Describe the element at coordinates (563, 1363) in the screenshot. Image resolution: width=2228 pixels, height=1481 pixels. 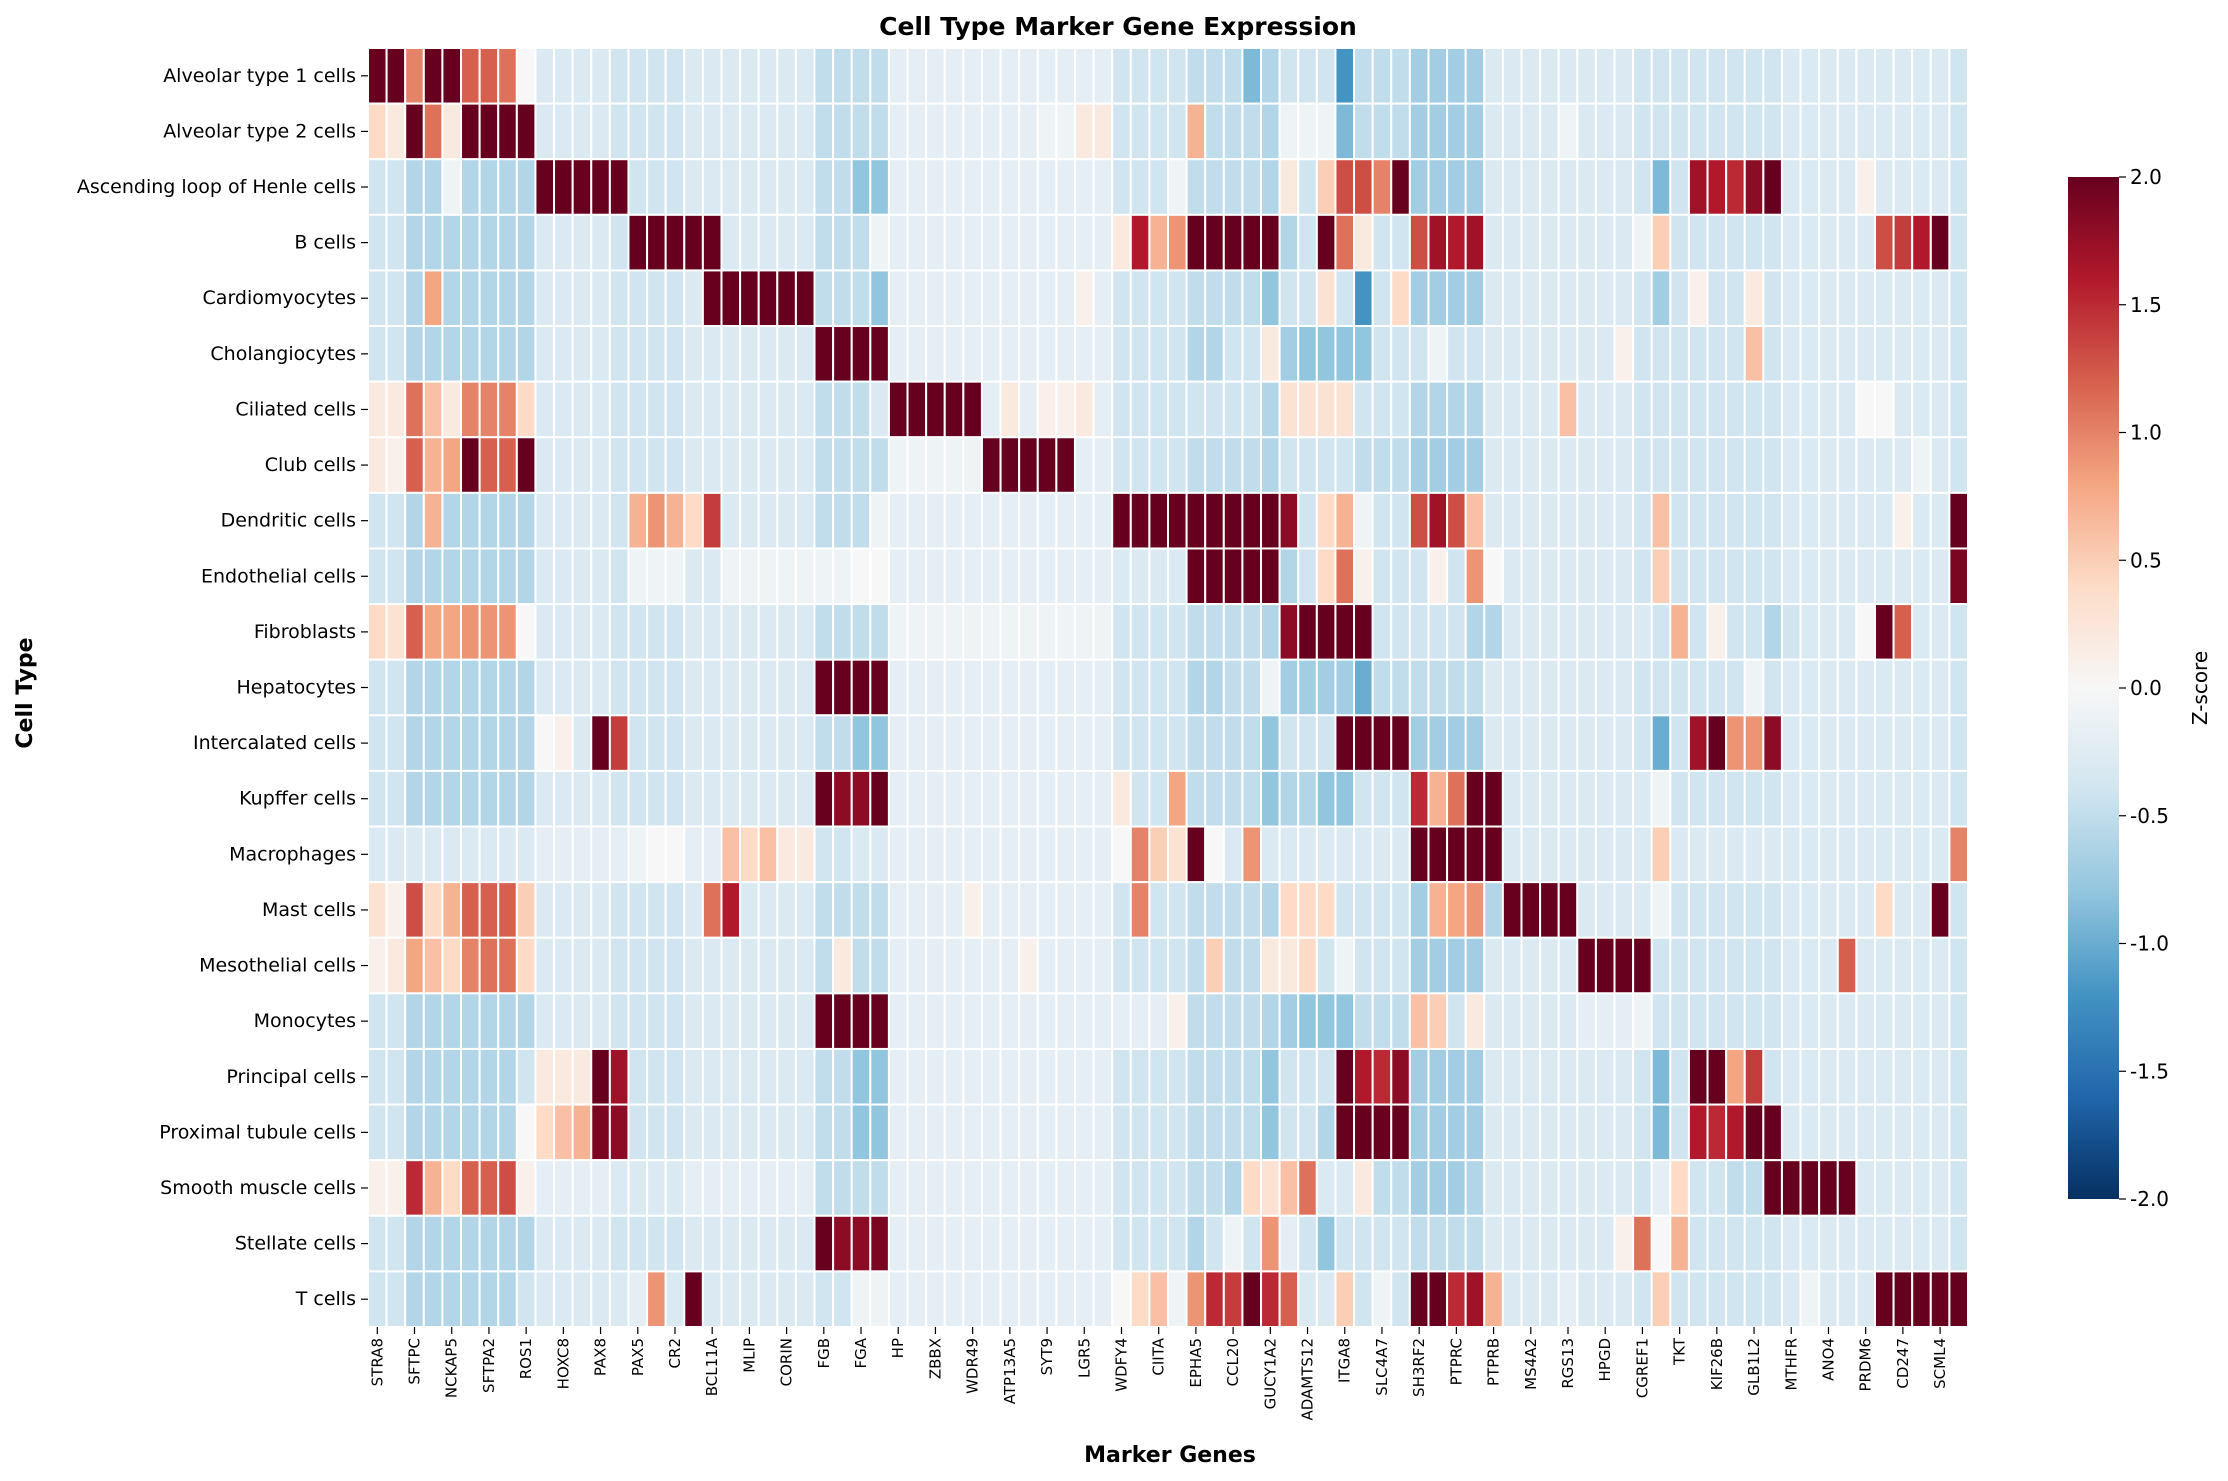
I see `x-tick-label: HOXC8` at that location.